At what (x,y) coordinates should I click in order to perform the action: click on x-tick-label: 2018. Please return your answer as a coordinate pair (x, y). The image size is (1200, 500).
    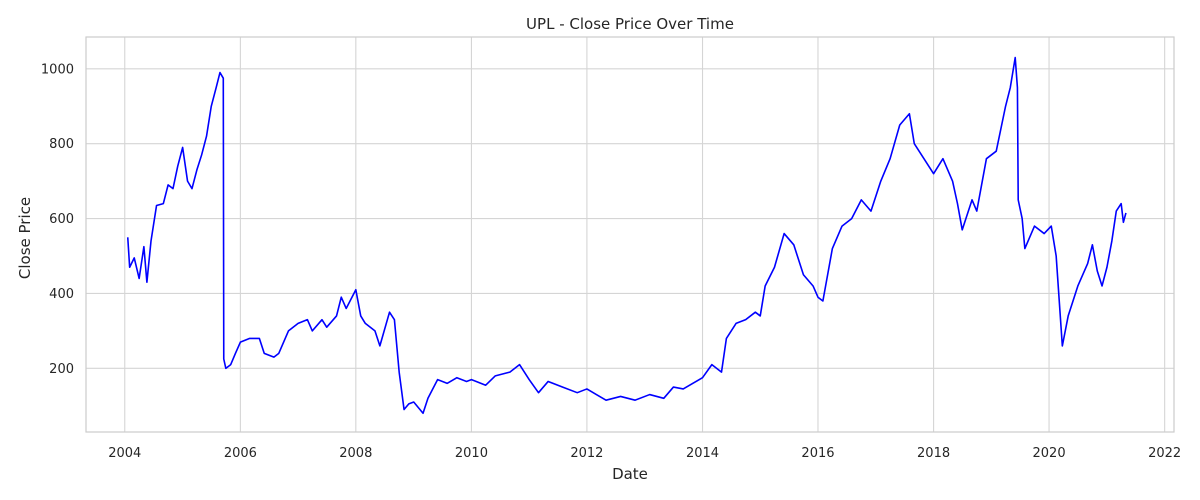
    Looking at the image, I should click on (933, 453).